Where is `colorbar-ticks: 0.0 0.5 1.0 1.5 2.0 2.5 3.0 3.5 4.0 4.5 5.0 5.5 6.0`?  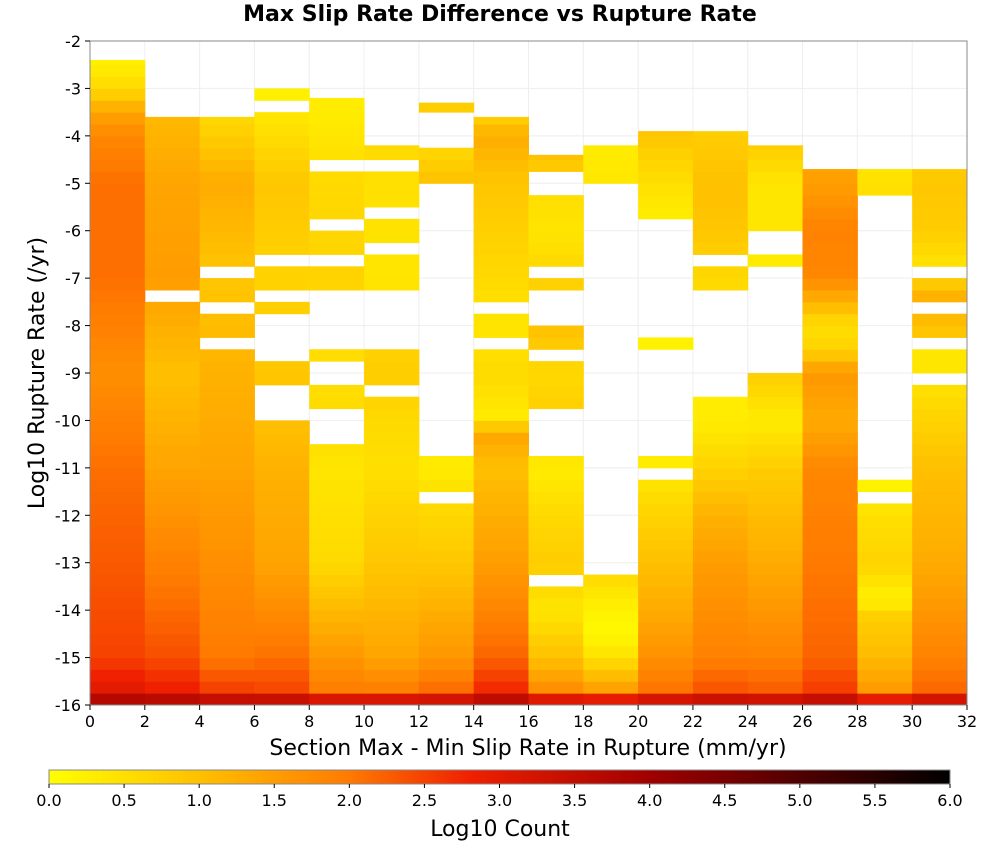
colorbar-ticks: 0.0 0.5 1.0 1.5 2.0 2.5 3.0 3.5 4.0 4.5 5.0 5.5 6.0 is located at coordinates (499, 797).